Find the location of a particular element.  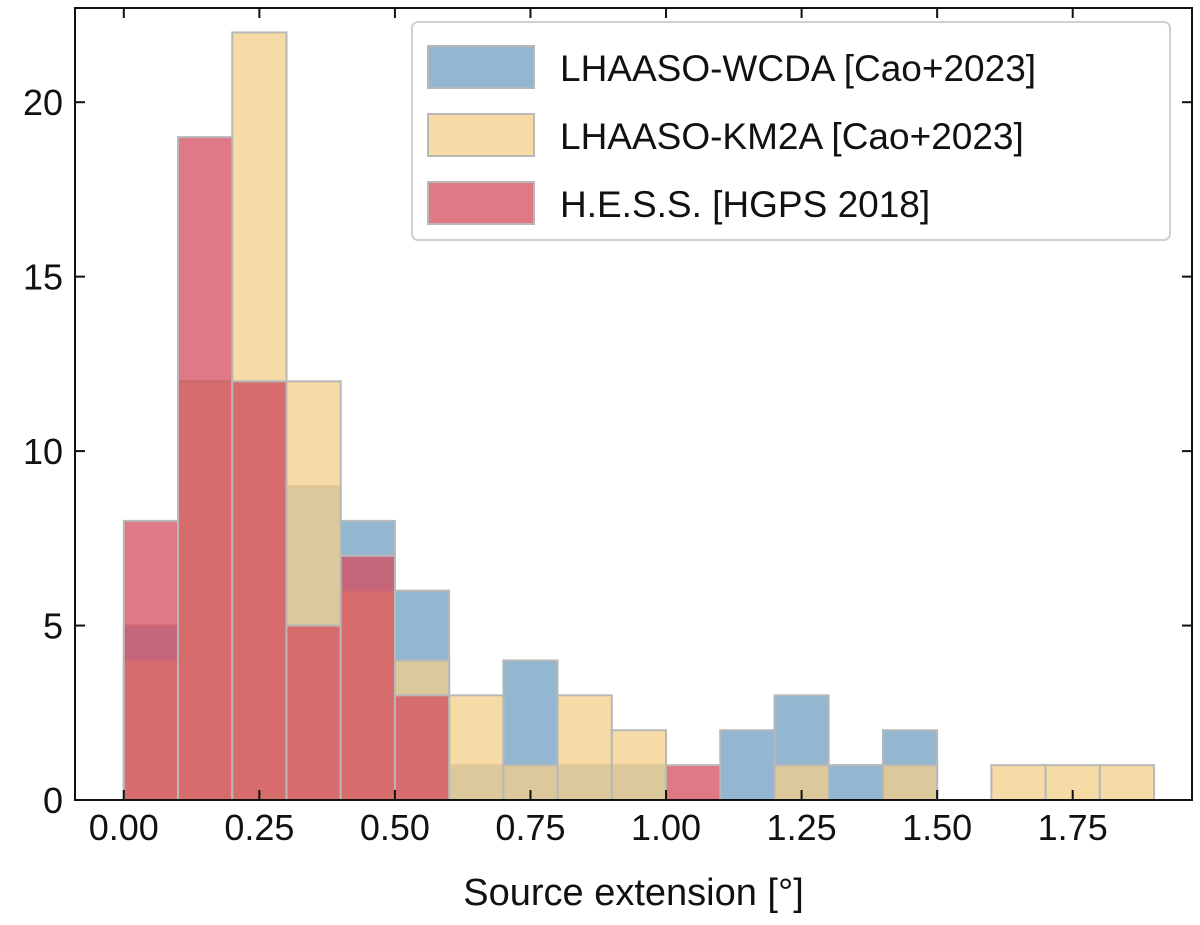

y-tick-label: 5 is located at coordinates (53, 626).